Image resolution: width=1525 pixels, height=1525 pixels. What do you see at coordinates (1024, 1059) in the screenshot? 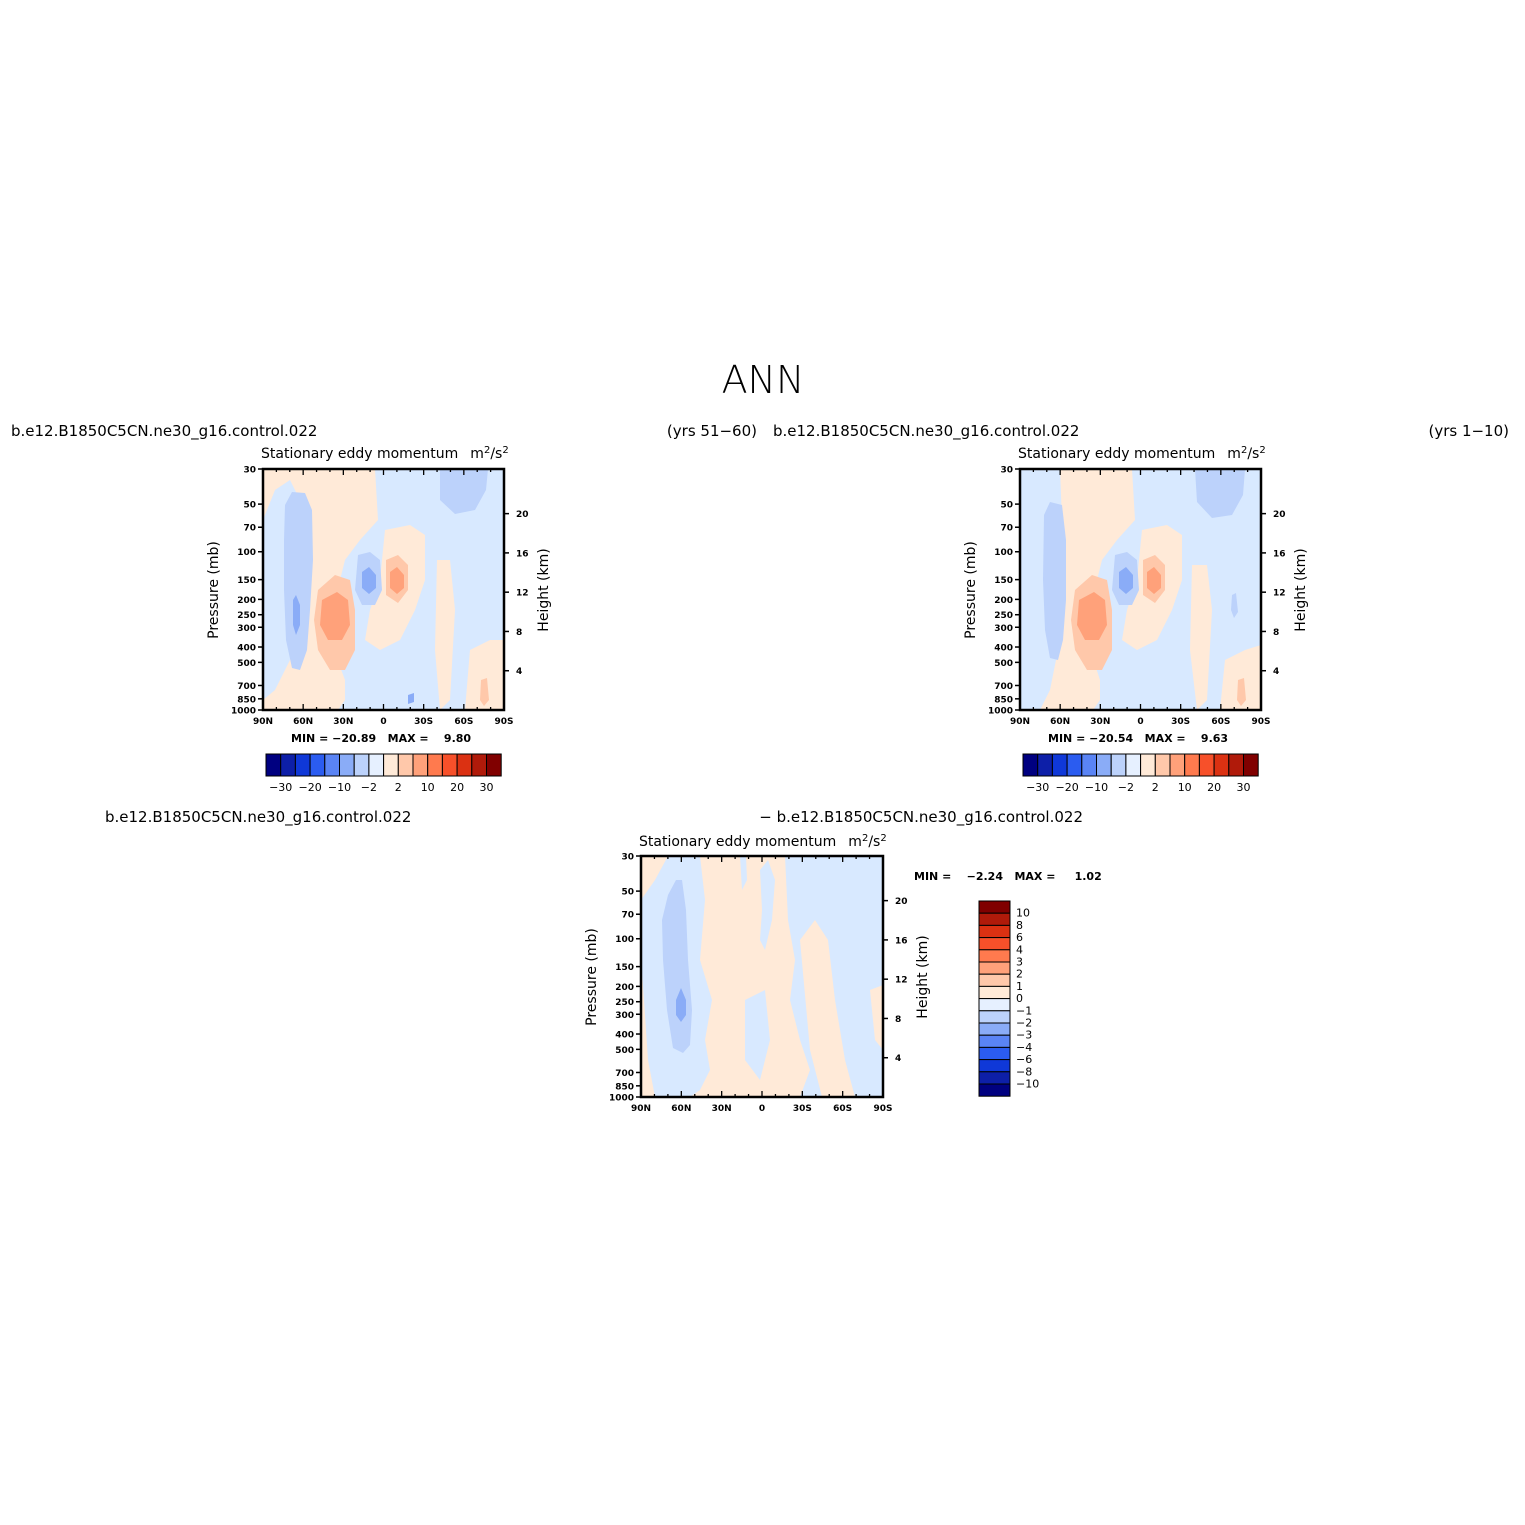
I see `colorbar-label: −6` at bounding box center [1024, 1059].